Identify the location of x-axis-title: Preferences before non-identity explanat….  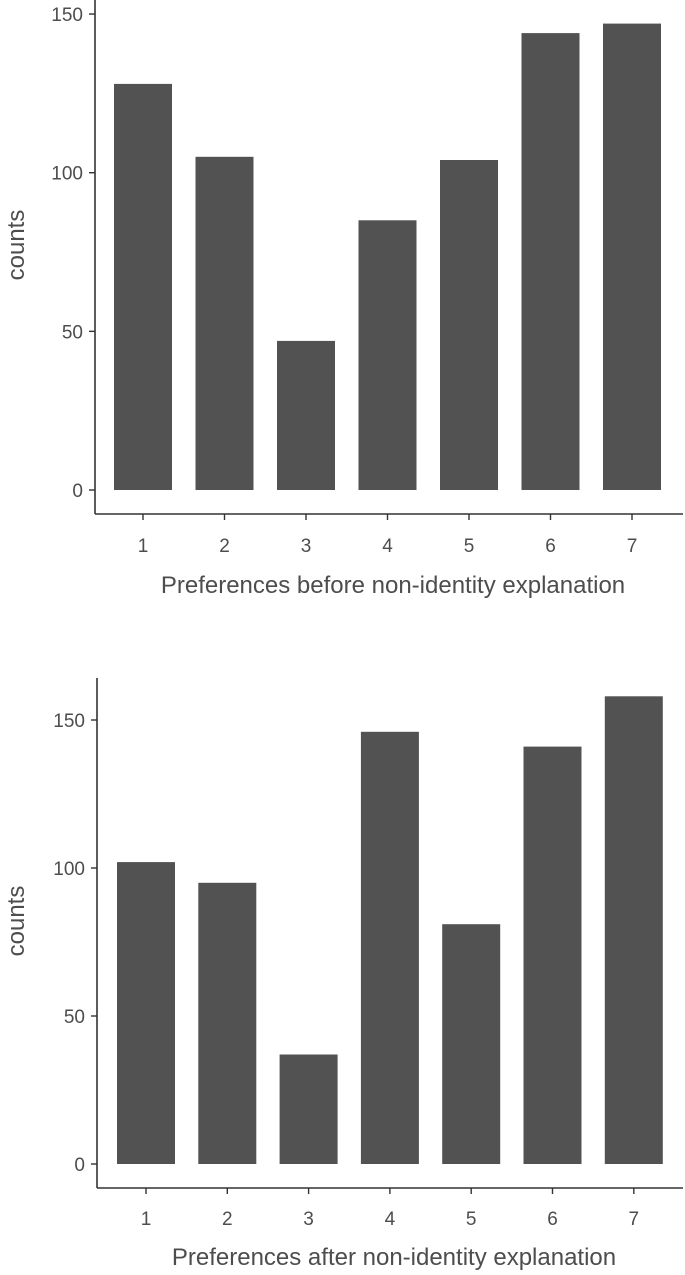
(393, 585).